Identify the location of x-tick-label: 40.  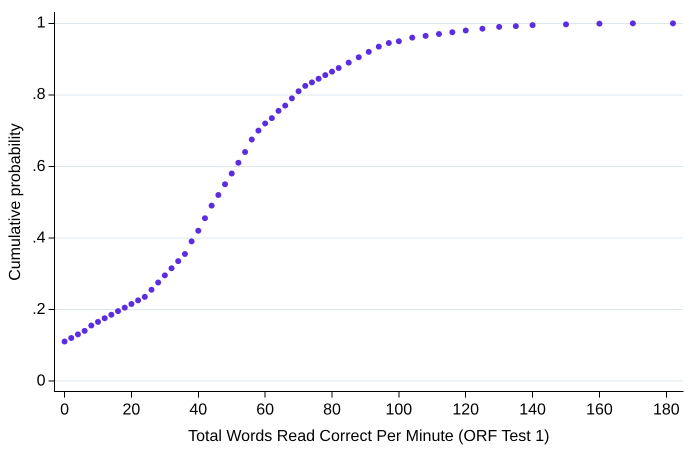
(198, 410).